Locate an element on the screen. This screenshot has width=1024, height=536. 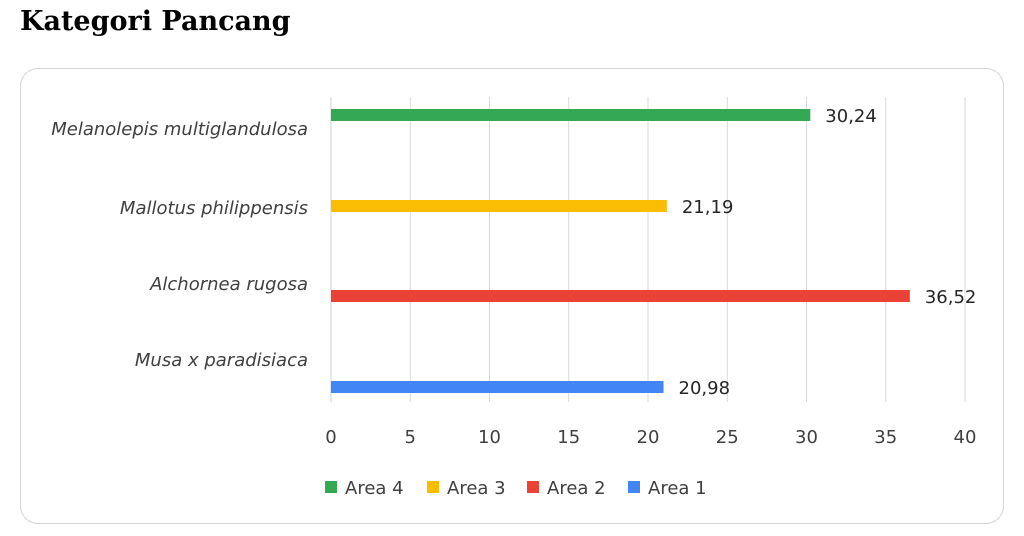
x-tick-label: 5 is located at coordinates (410, 437).